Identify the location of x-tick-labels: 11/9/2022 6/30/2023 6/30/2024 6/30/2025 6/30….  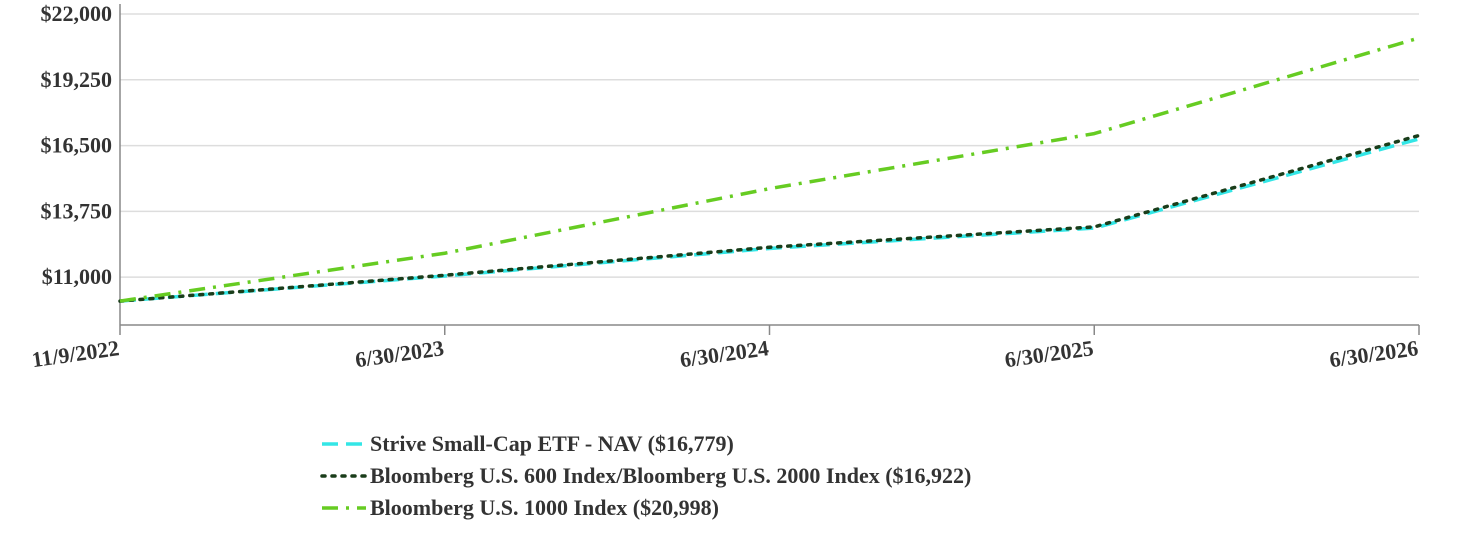
(725, 353).